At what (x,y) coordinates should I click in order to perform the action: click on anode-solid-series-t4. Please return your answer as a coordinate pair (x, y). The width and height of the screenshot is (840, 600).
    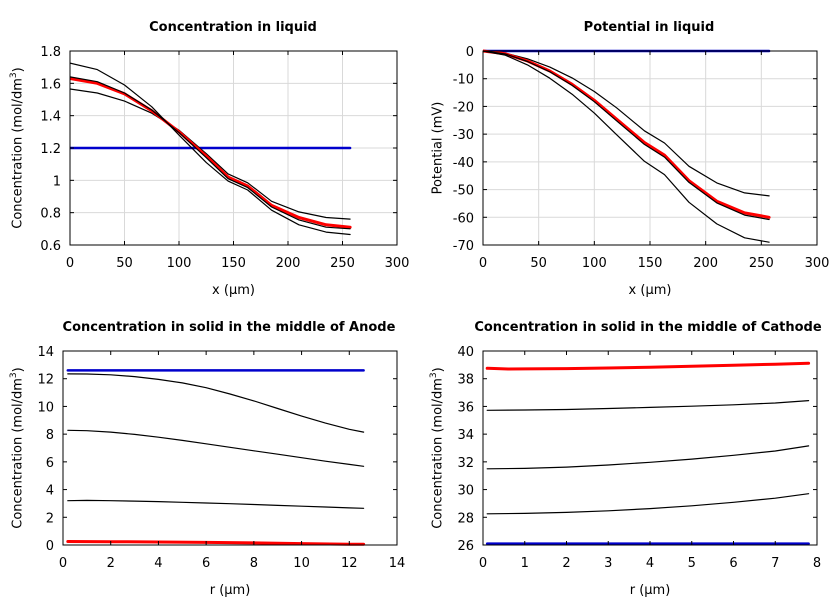
    Looking at the image, I should click on (216, 543).